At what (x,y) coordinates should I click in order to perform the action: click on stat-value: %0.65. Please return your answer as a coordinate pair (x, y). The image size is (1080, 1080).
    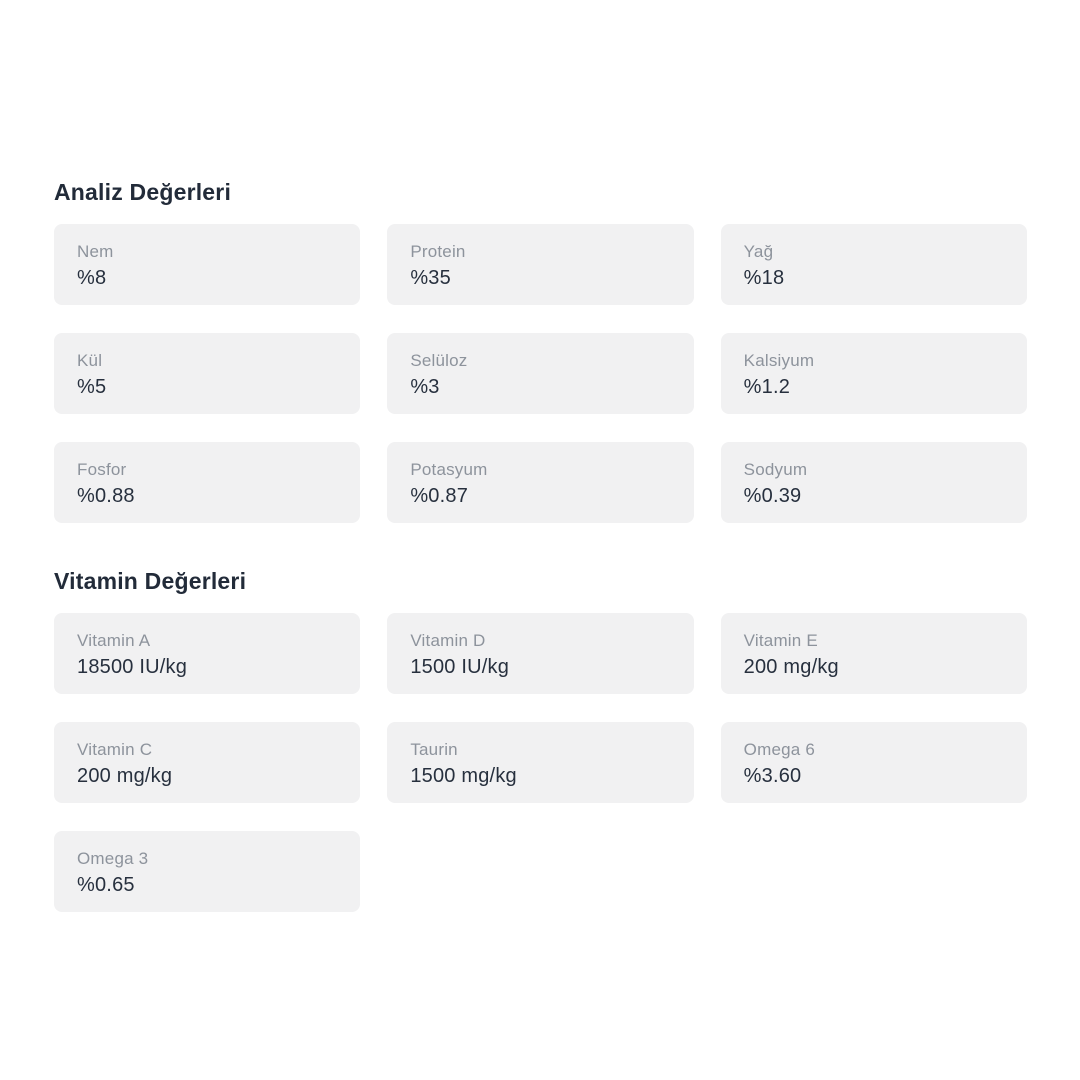
    Looking at the image, I should click on (106, 884).